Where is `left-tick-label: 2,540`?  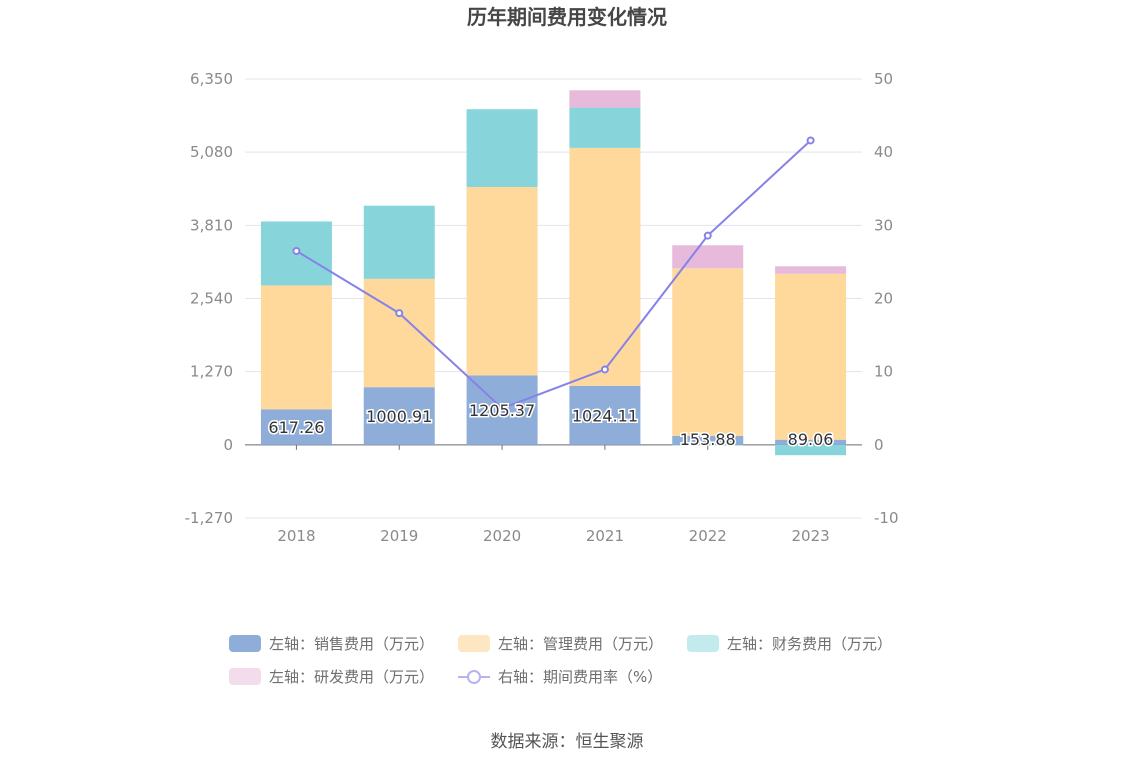 left-tick-label: 2,540 is located at coordinates (211, 299).